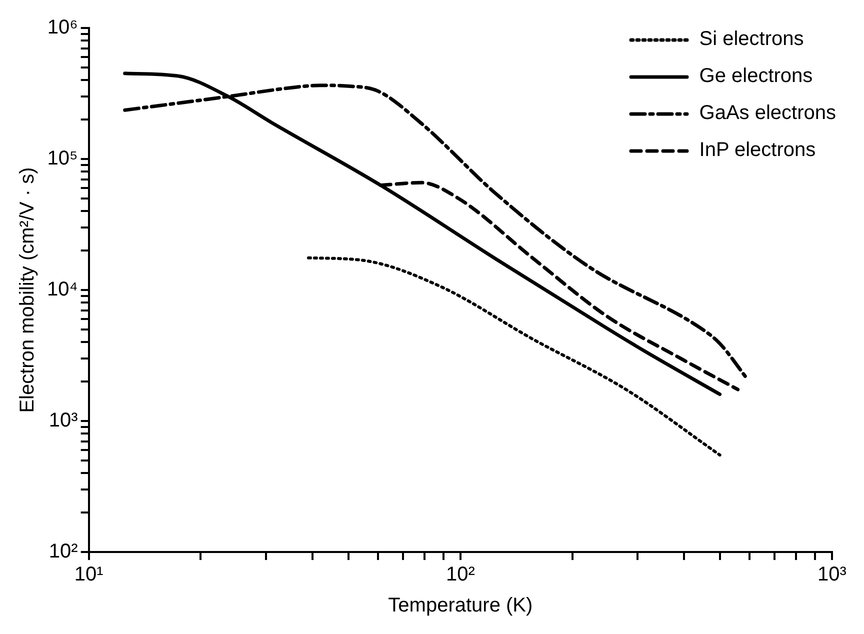 This screenshot has width=864, height=634. What do you see at coordinates (62, 159) in the screenshot?
I see `y-tick-label: 10⁵` at bounding box center [62, 159].